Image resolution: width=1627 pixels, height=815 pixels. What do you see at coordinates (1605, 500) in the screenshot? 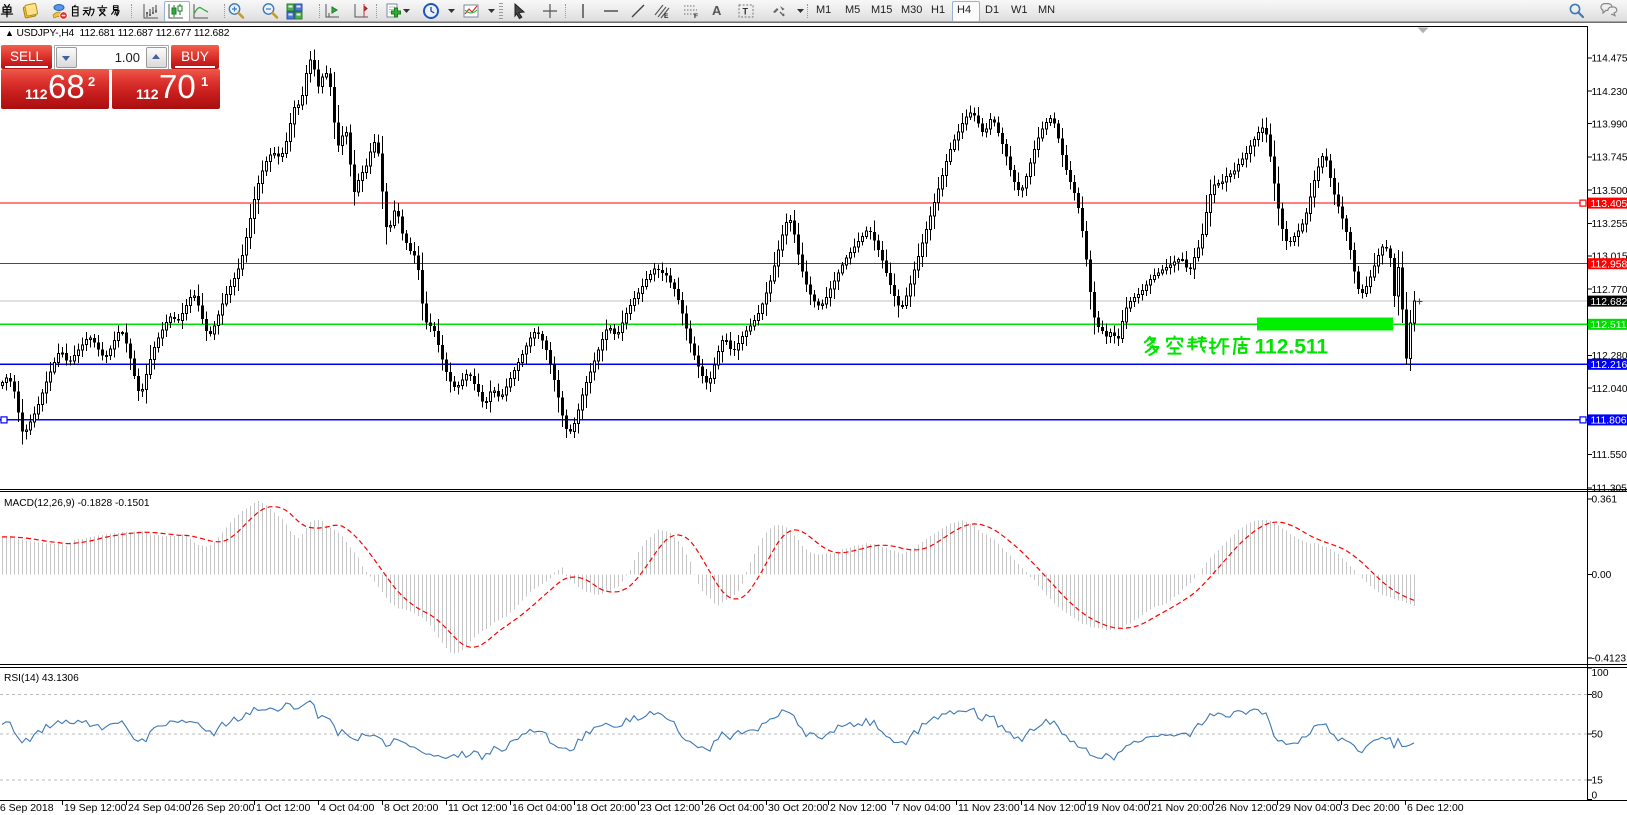
I see `svg-text: 0.361` at bounding box center [1605, 500].